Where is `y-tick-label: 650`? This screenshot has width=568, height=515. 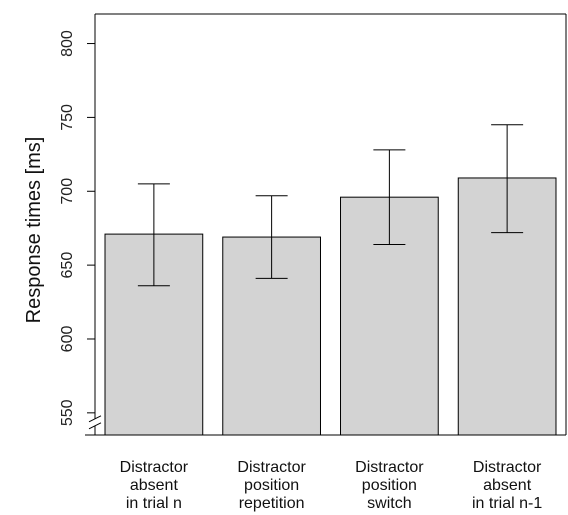 y-tick-label: 650 is located at coordinates (67, 265).